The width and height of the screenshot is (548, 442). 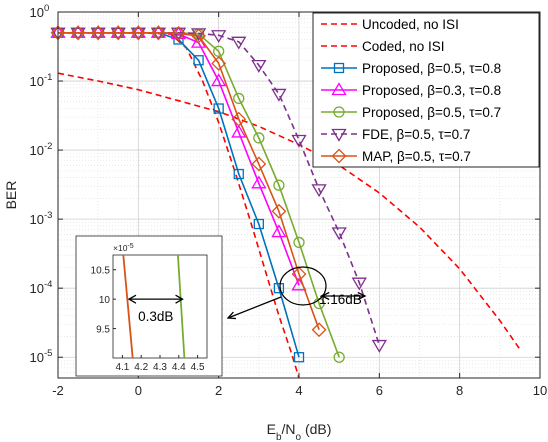 What do you see at coordinates (101, 271) in the screenshot?
I see `inset-y-tick-label: 10.5` at bounding box center [101, 271].